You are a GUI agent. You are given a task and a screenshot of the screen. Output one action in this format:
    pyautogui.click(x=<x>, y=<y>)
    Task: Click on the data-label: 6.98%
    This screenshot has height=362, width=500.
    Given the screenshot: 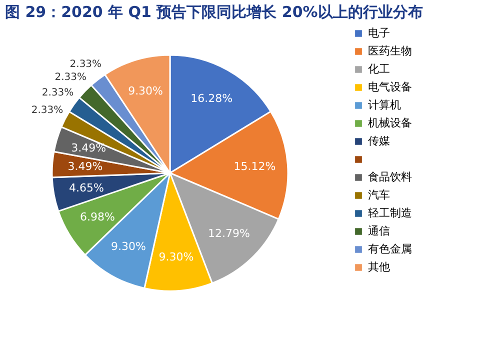 What is the action you would take?
    pyautogui.click(x=97, y=217)
    